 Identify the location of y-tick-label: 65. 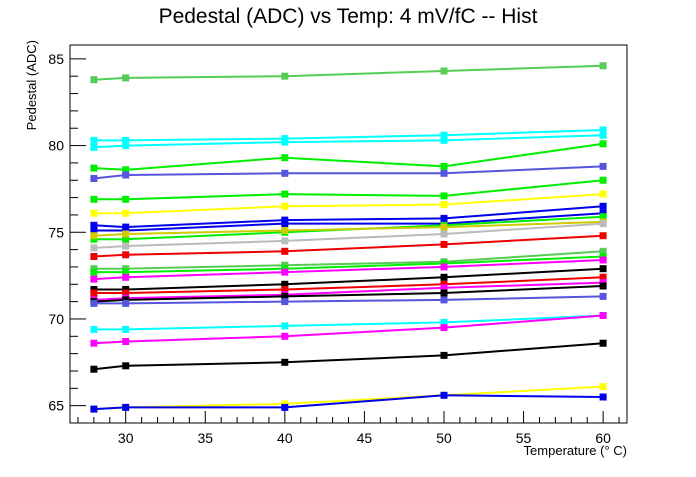
(56, 406).